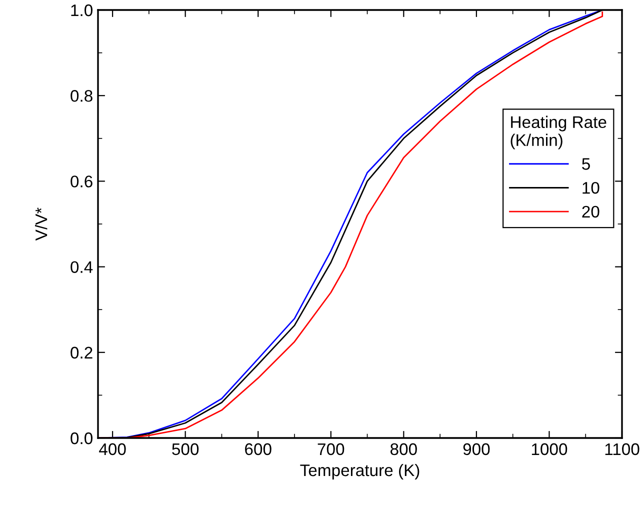 Image resolution: width=642 pixels, height=508 pixels. What do you see at coordinates (81, 96) in the screenshot?
I see `y-tick-label: 0.8` at bounding box center [81, 96].